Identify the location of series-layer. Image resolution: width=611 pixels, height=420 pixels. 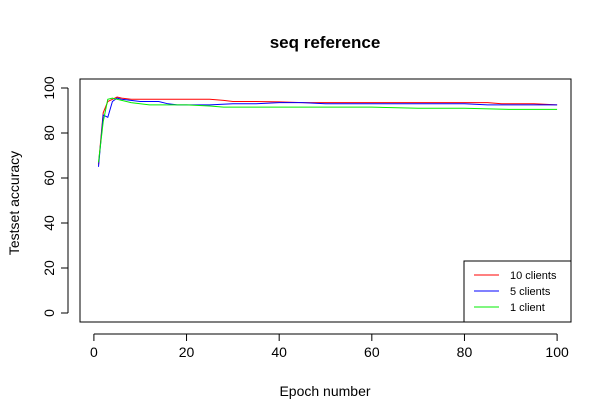
(328, 131).